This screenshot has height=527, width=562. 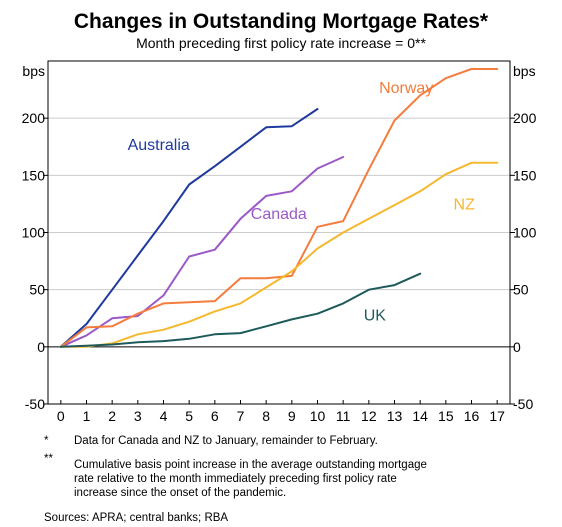 I want to click on x-tick-label: 11, so click(x=343, y=416).